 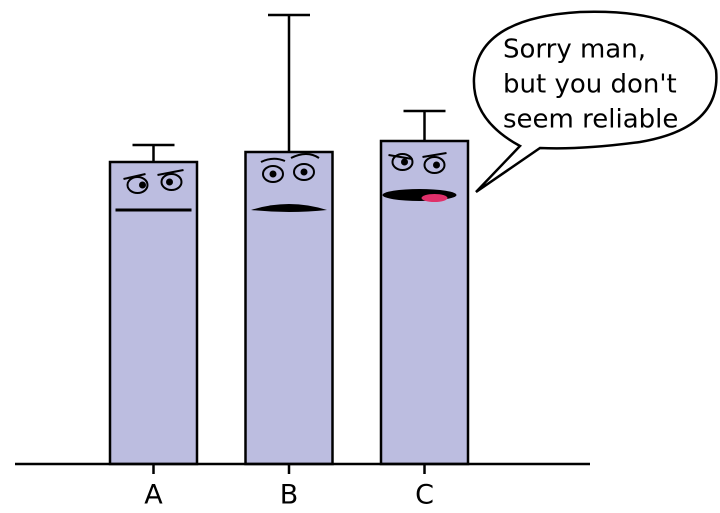 What do you see at coordinates (590, 120) in the screenshot?
I see `annotation-line: seem reliable` at bounding box center [590, 120].